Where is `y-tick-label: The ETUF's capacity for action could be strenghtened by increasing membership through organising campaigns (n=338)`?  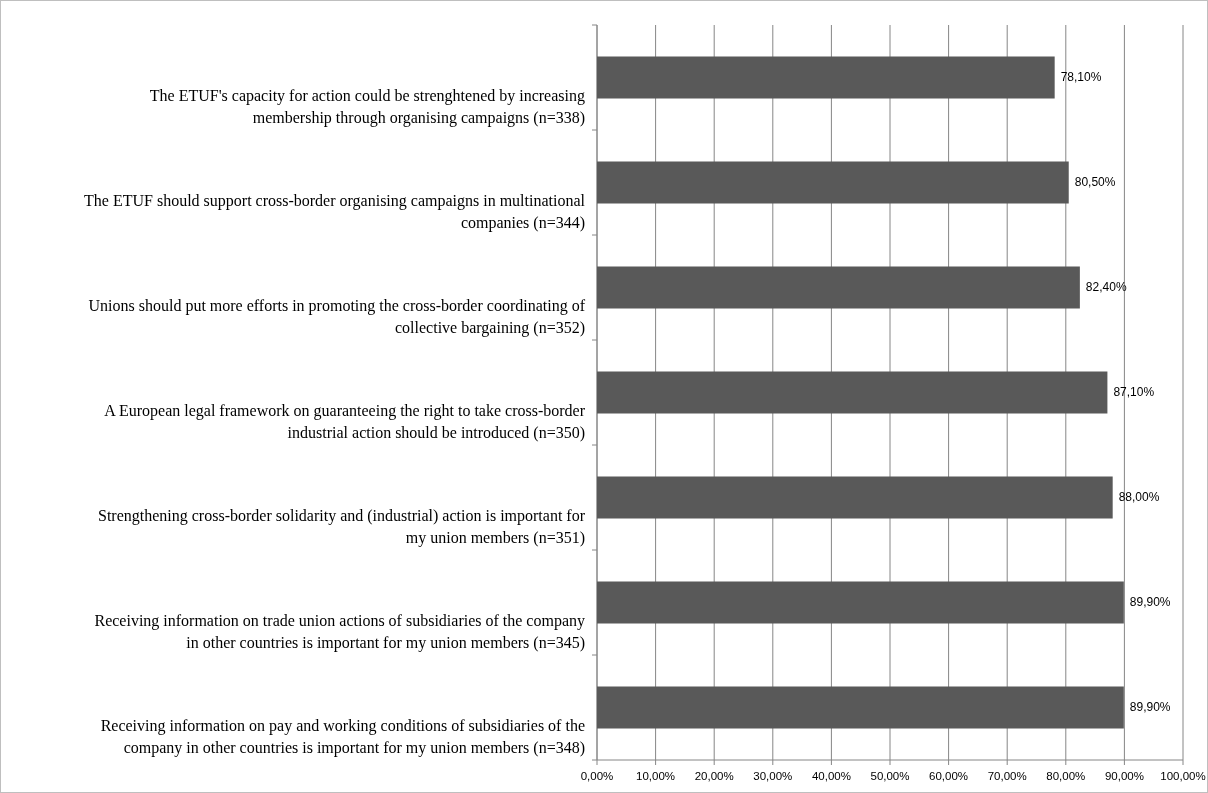
y-tick-label: The ETUF's capacity for action could be strenghtened by increasing membership through organising campaigns (n=338) is located at coordinates (367, 106).